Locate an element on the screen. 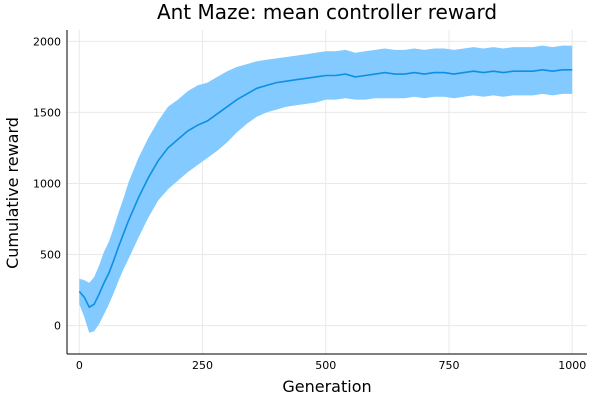 The height and width of the screenshot is (400, 600). x-tick-label: 250 is located at coordinates (202, 365).